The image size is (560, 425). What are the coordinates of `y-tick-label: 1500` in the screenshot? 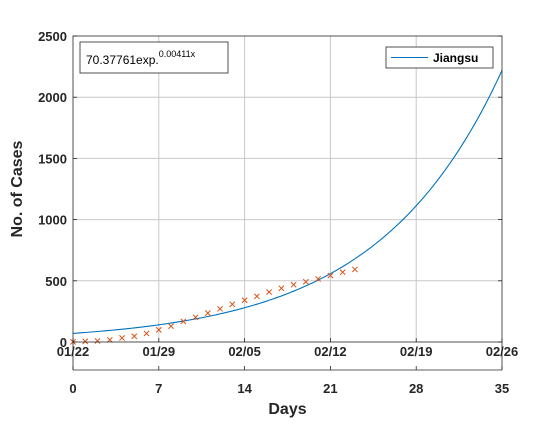 It's located at (52, 158).